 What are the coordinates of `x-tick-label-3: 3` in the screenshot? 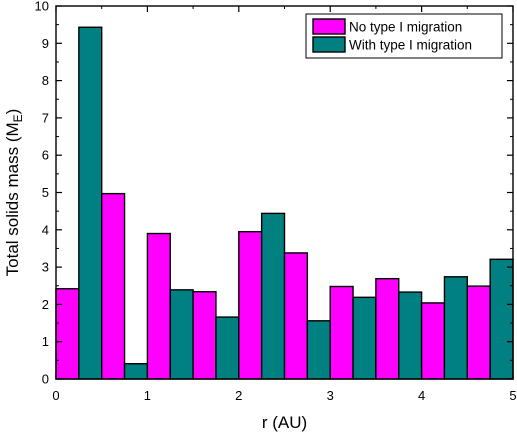 It's located at (330, 395).